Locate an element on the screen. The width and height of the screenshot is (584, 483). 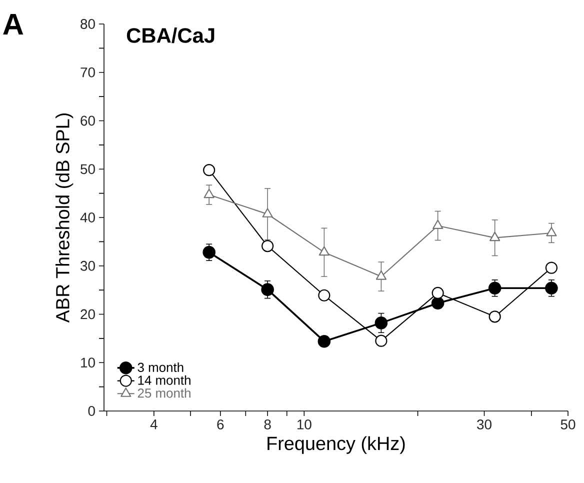
y-axis-title: ABR Threshold (dB SPL) is located at coordinates (64, 218).